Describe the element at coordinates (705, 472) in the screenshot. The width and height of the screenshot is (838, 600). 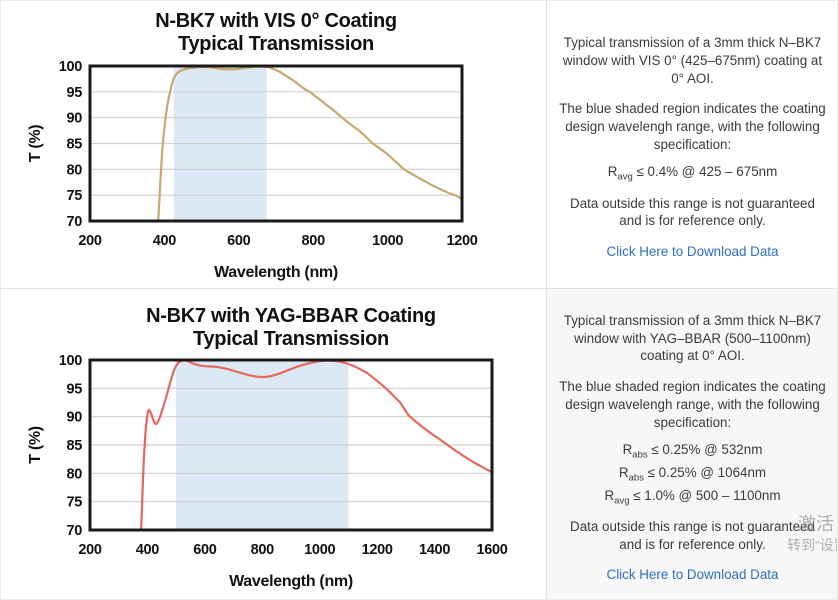
I see `spec-value: ≤ 0.25% @ 1064nm` at that location.